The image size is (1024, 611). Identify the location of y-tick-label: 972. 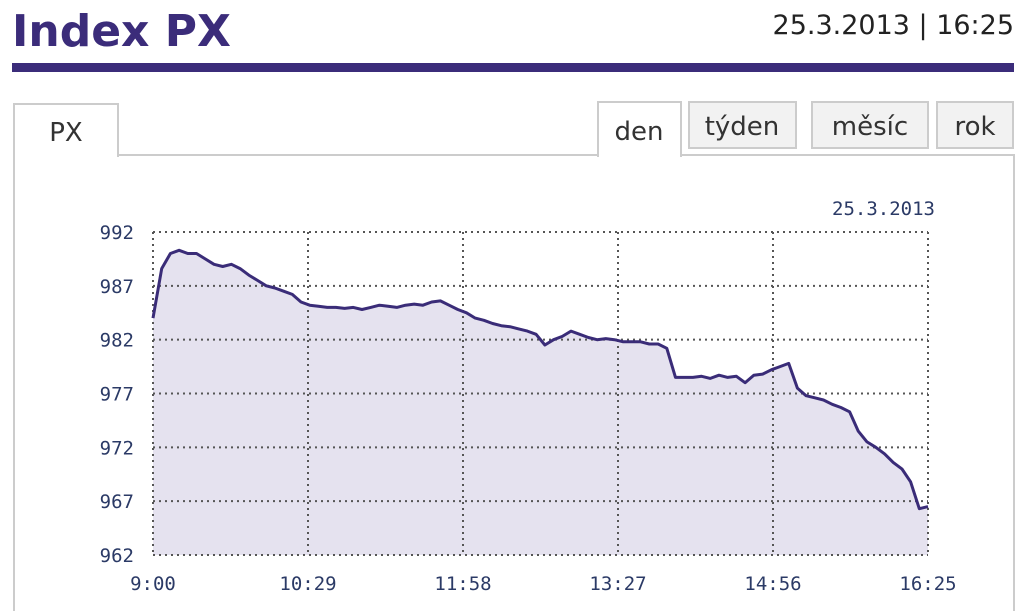
(117, 448).